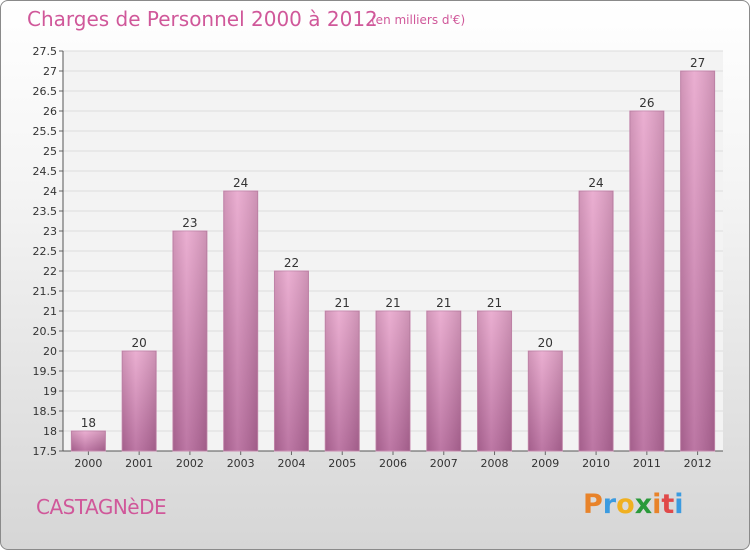 This screenshot has width=750, height=550. I want to click on y-tick-label: 18.5, so click(45, 411).